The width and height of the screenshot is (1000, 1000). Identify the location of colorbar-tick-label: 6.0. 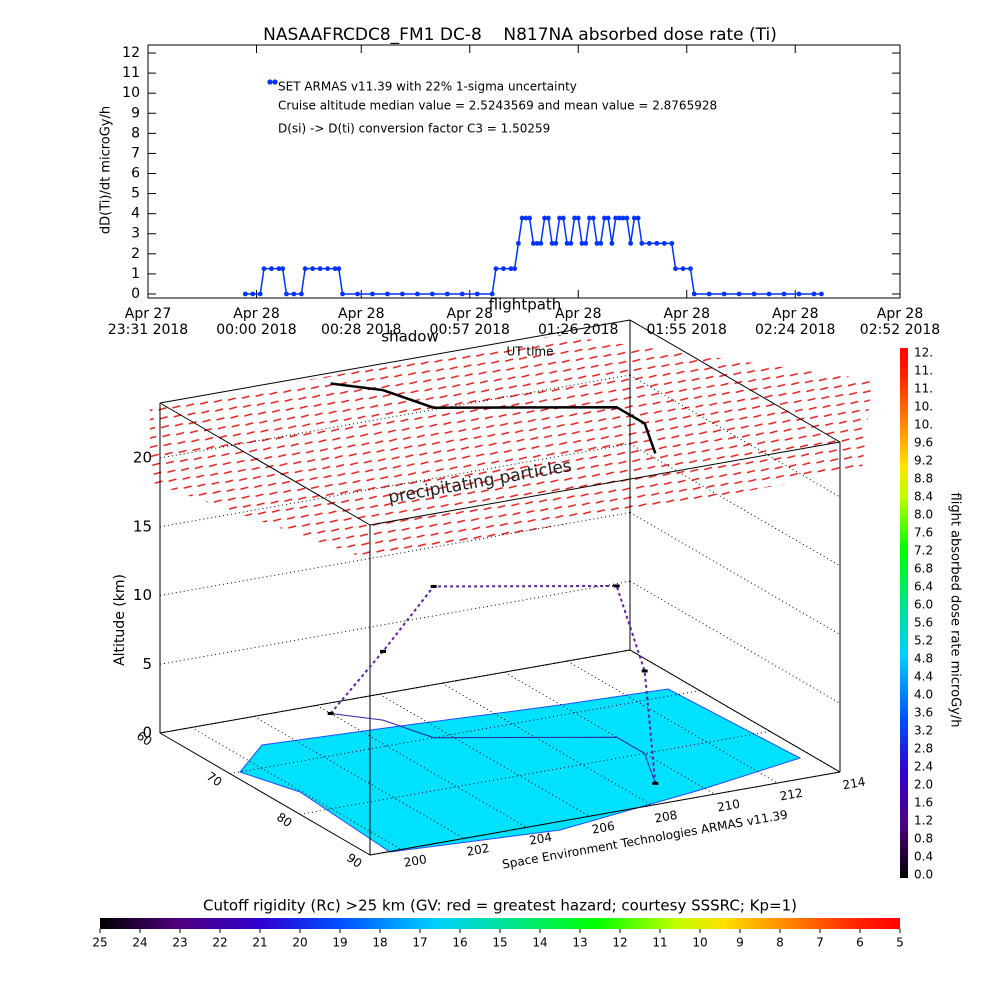
(923, 605).